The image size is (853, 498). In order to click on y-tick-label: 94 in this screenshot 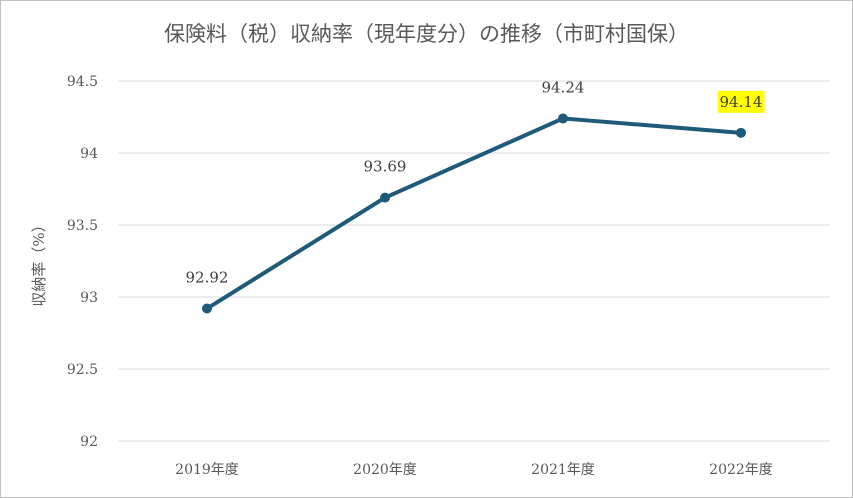, I will do `click(89, 154)`.